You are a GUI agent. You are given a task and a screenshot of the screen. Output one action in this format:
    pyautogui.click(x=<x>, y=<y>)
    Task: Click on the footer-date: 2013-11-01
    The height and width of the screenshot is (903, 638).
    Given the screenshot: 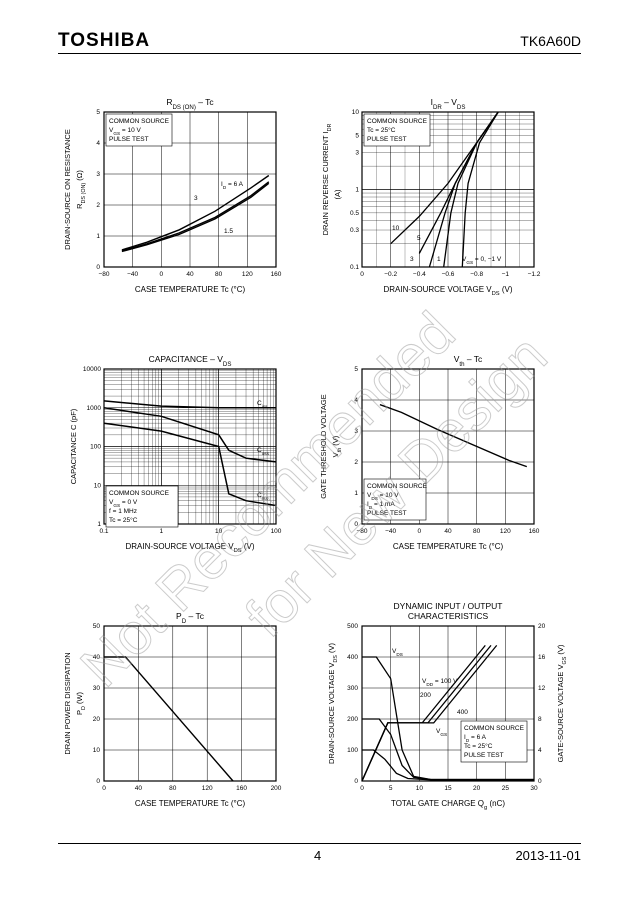 What is the action you would take?
    pyautogui.click(x=548, y=855)
    